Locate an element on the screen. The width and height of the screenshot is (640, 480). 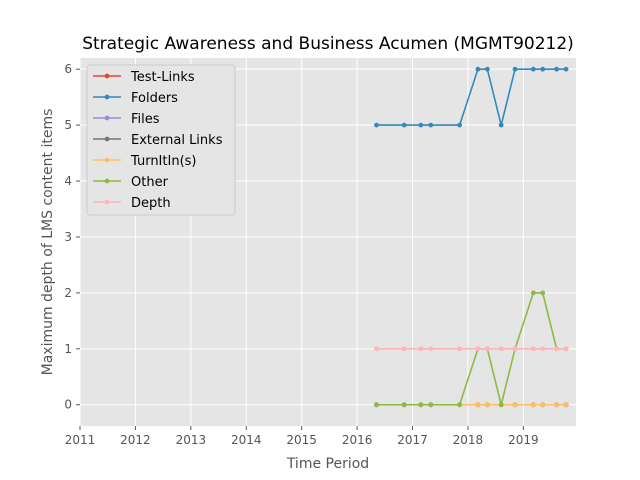
x-tick-label: 2014 is located at coordinates (246, 440).